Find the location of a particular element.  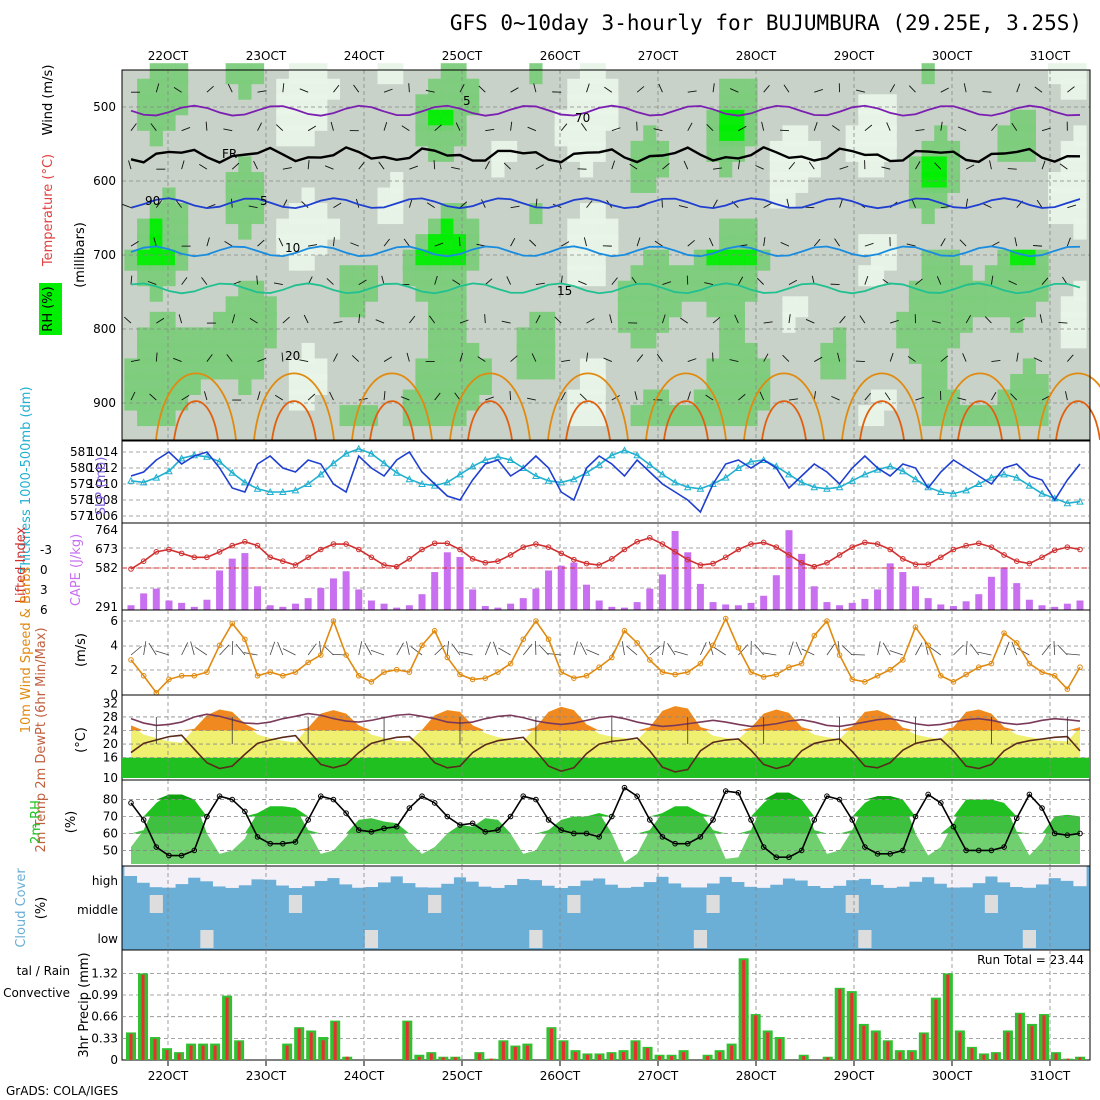

isotherm-label: 10 is located at coordinates (292, 248).